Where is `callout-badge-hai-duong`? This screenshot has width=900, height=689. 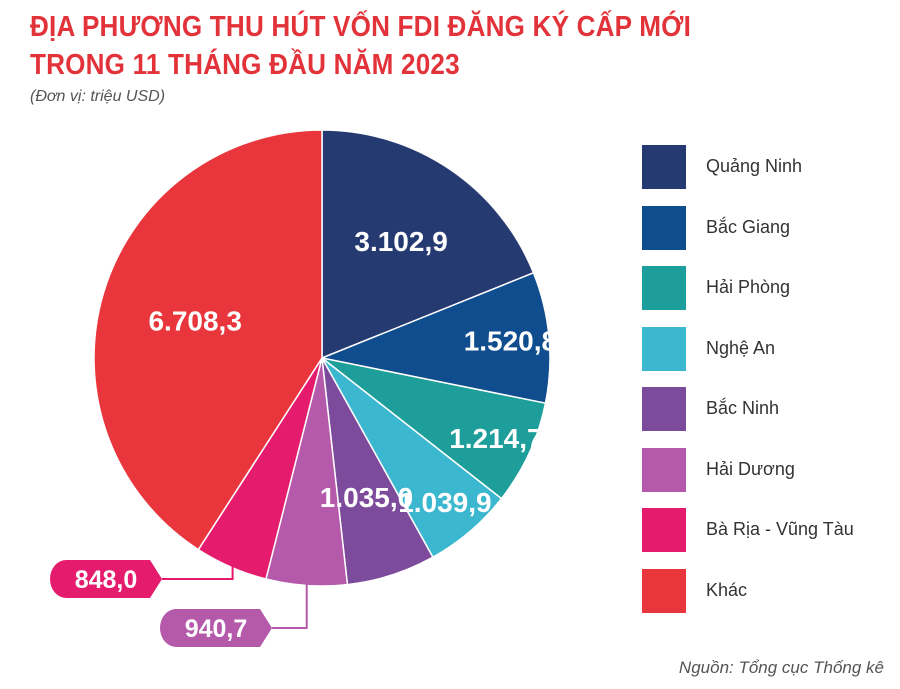 callout-badge-hai-duong is located at coordinates (216, 628).